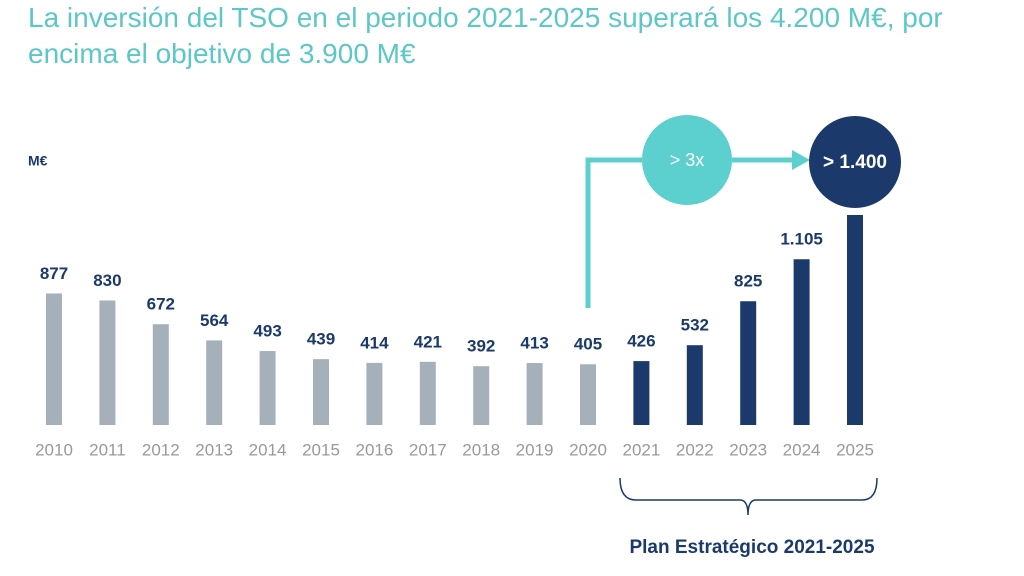 This screenshot has width=1024, height=576. I want to click on x-tick-label: 2021, so click(641, 449).